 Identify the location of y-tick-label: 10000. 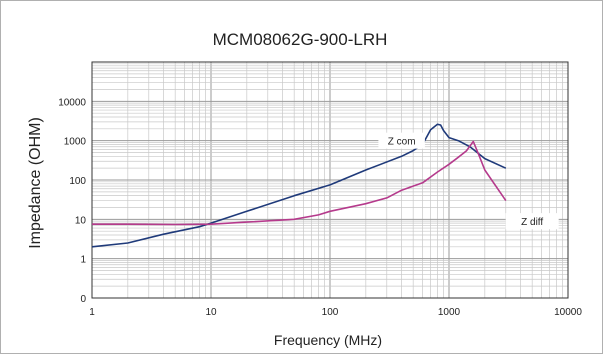
(72, 102).